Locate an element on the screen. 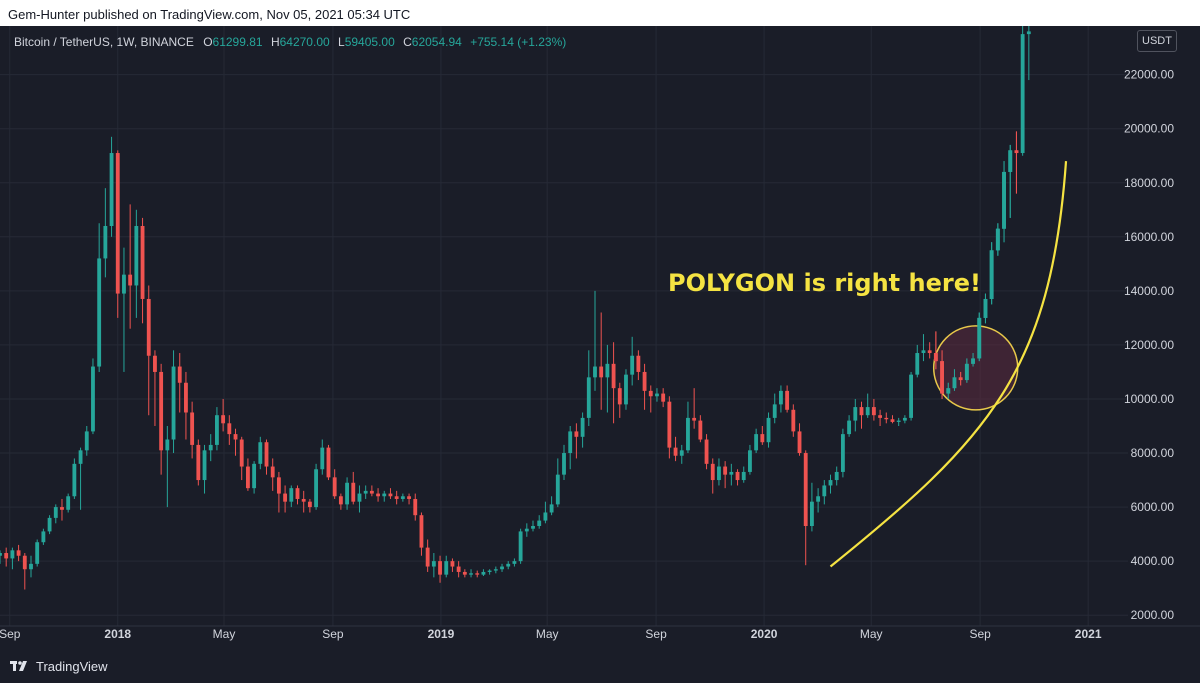 The width and height of the screenshot is (1200, 683). price-axis-bg is located at coordinates (1164, 326).